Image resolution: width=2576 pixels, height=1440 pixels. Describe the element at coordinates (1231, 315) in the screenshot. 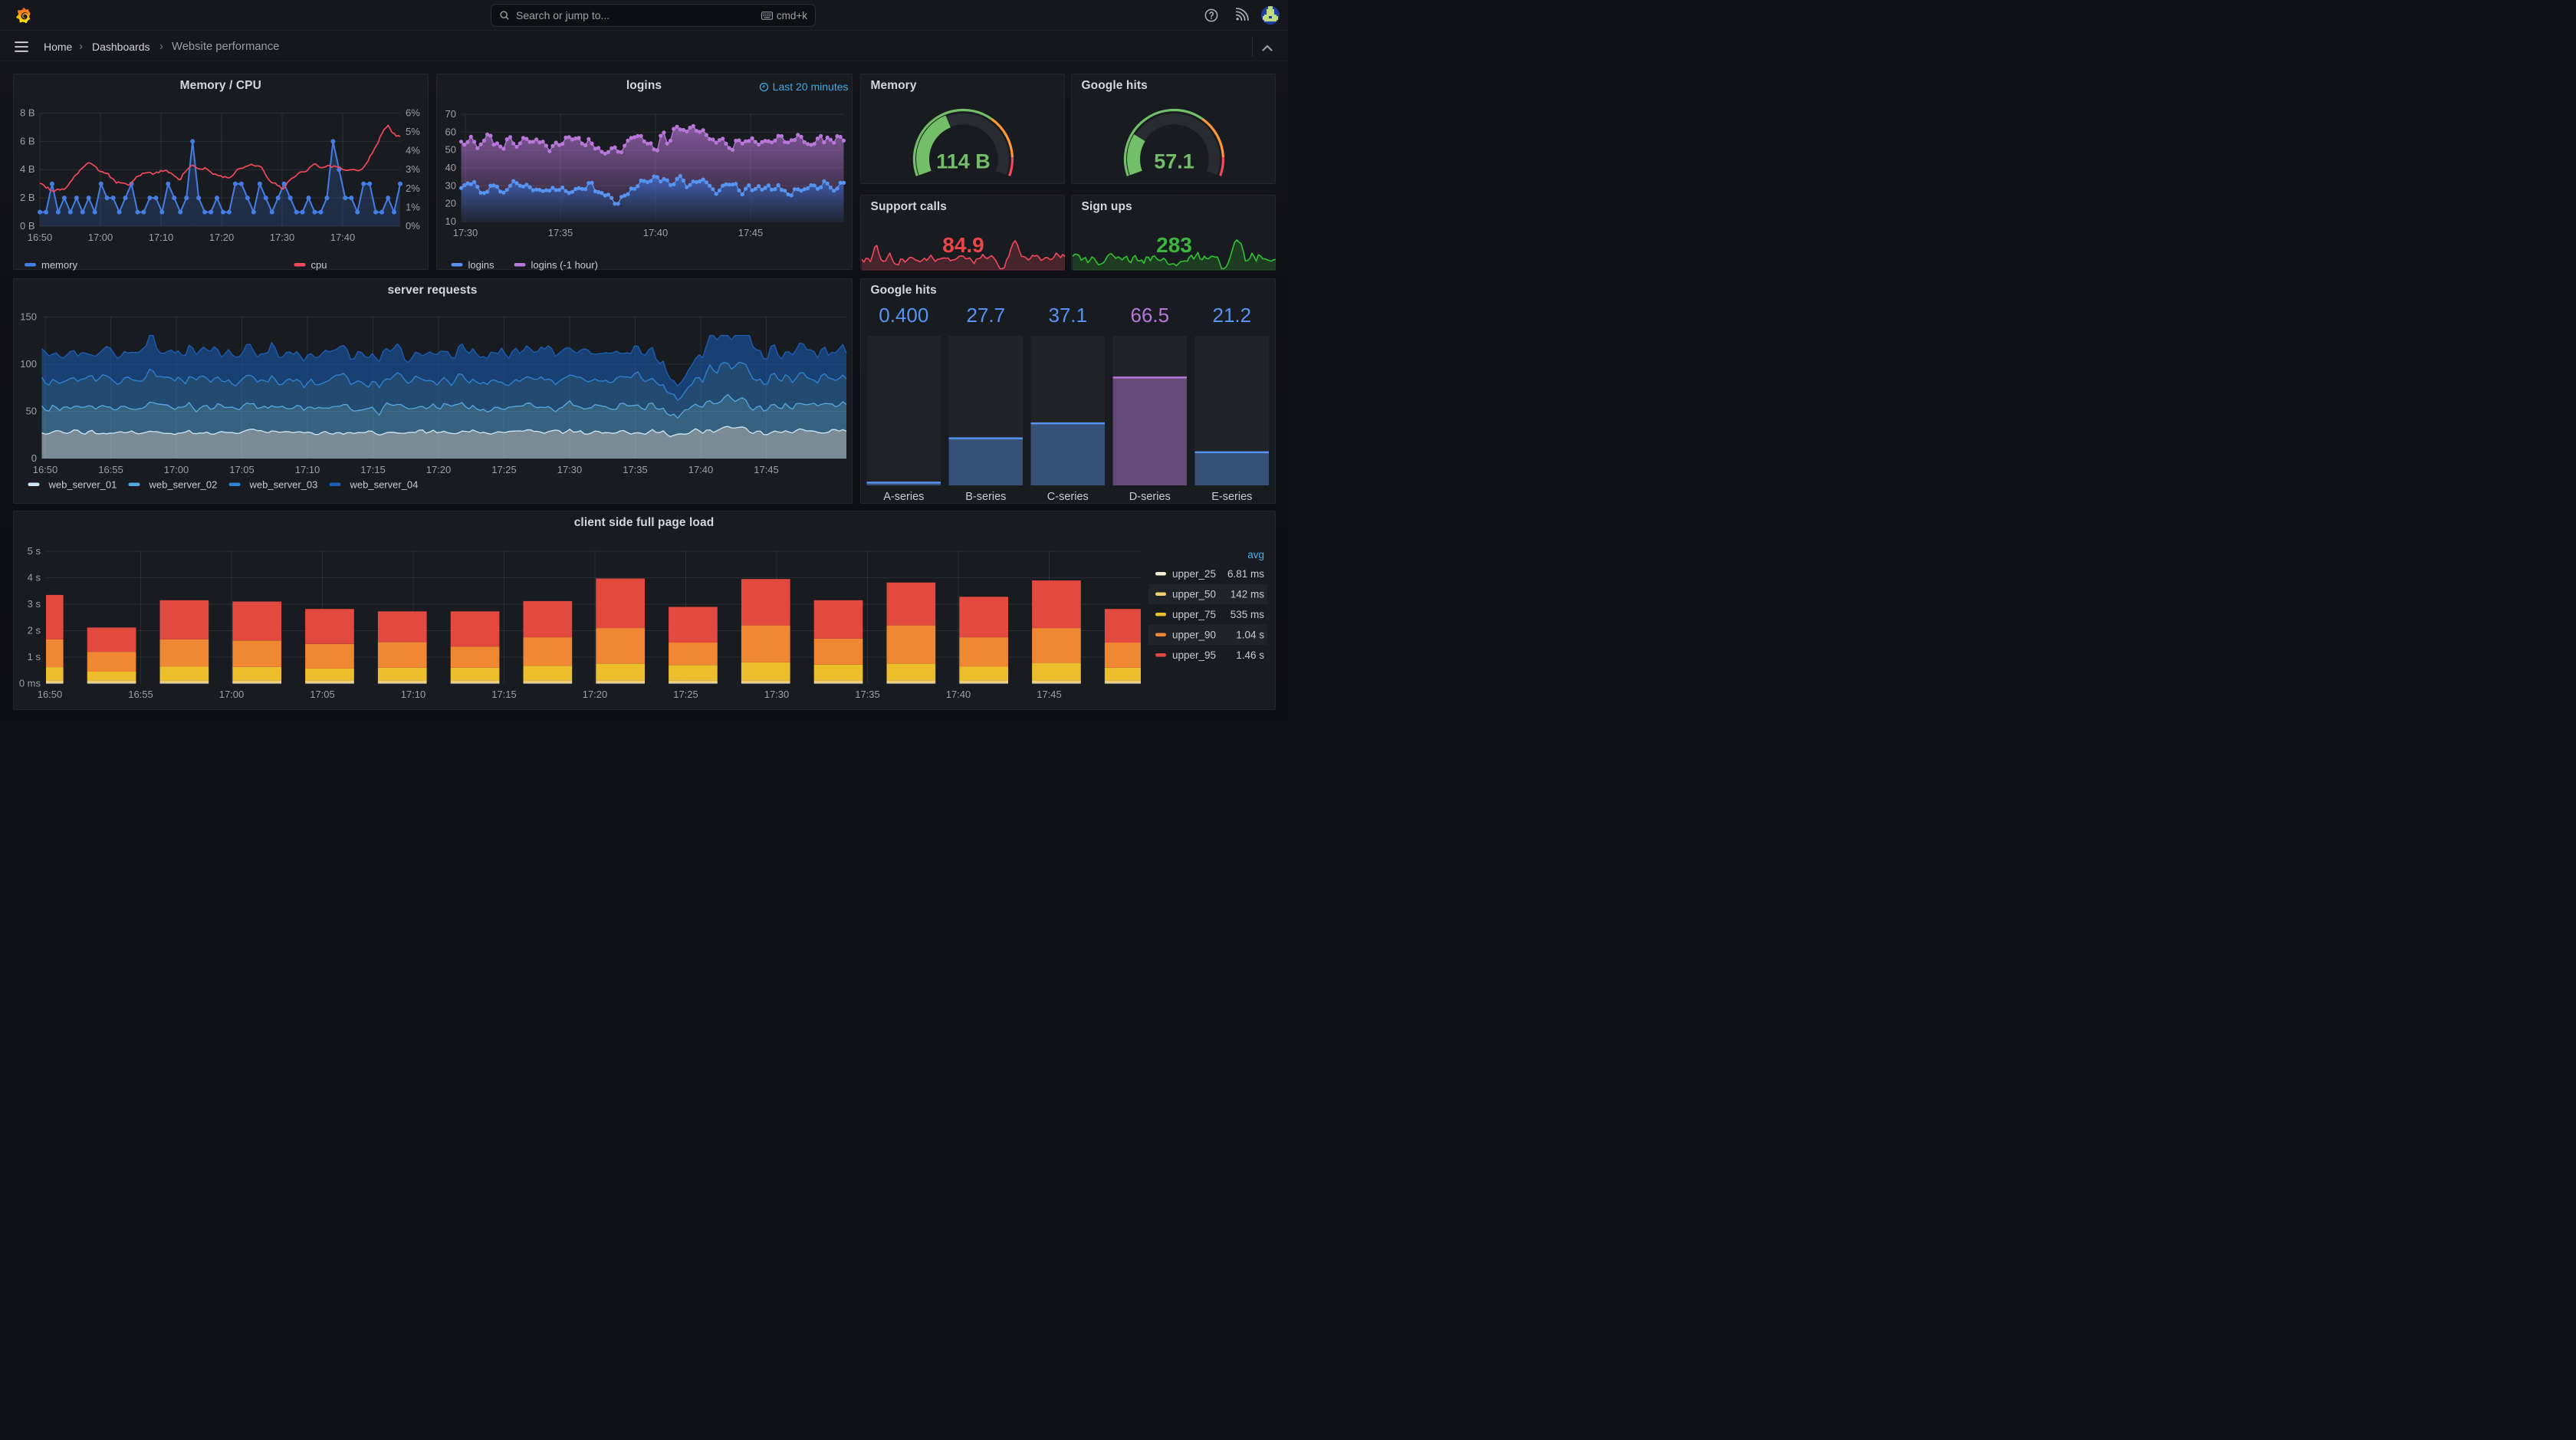

I see `svg-text: 21.2` at that location.